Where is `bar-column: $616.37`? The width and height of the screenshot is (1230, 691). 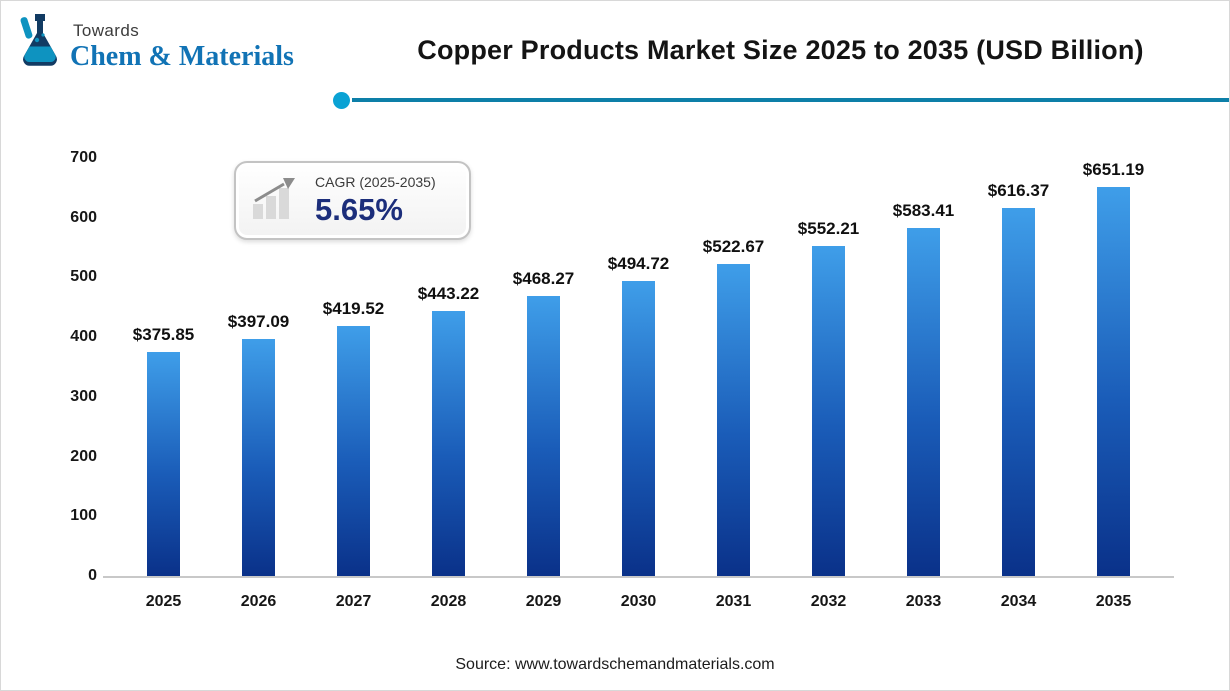
bar-column: $616.37 is located at coordinates (1018, 367).